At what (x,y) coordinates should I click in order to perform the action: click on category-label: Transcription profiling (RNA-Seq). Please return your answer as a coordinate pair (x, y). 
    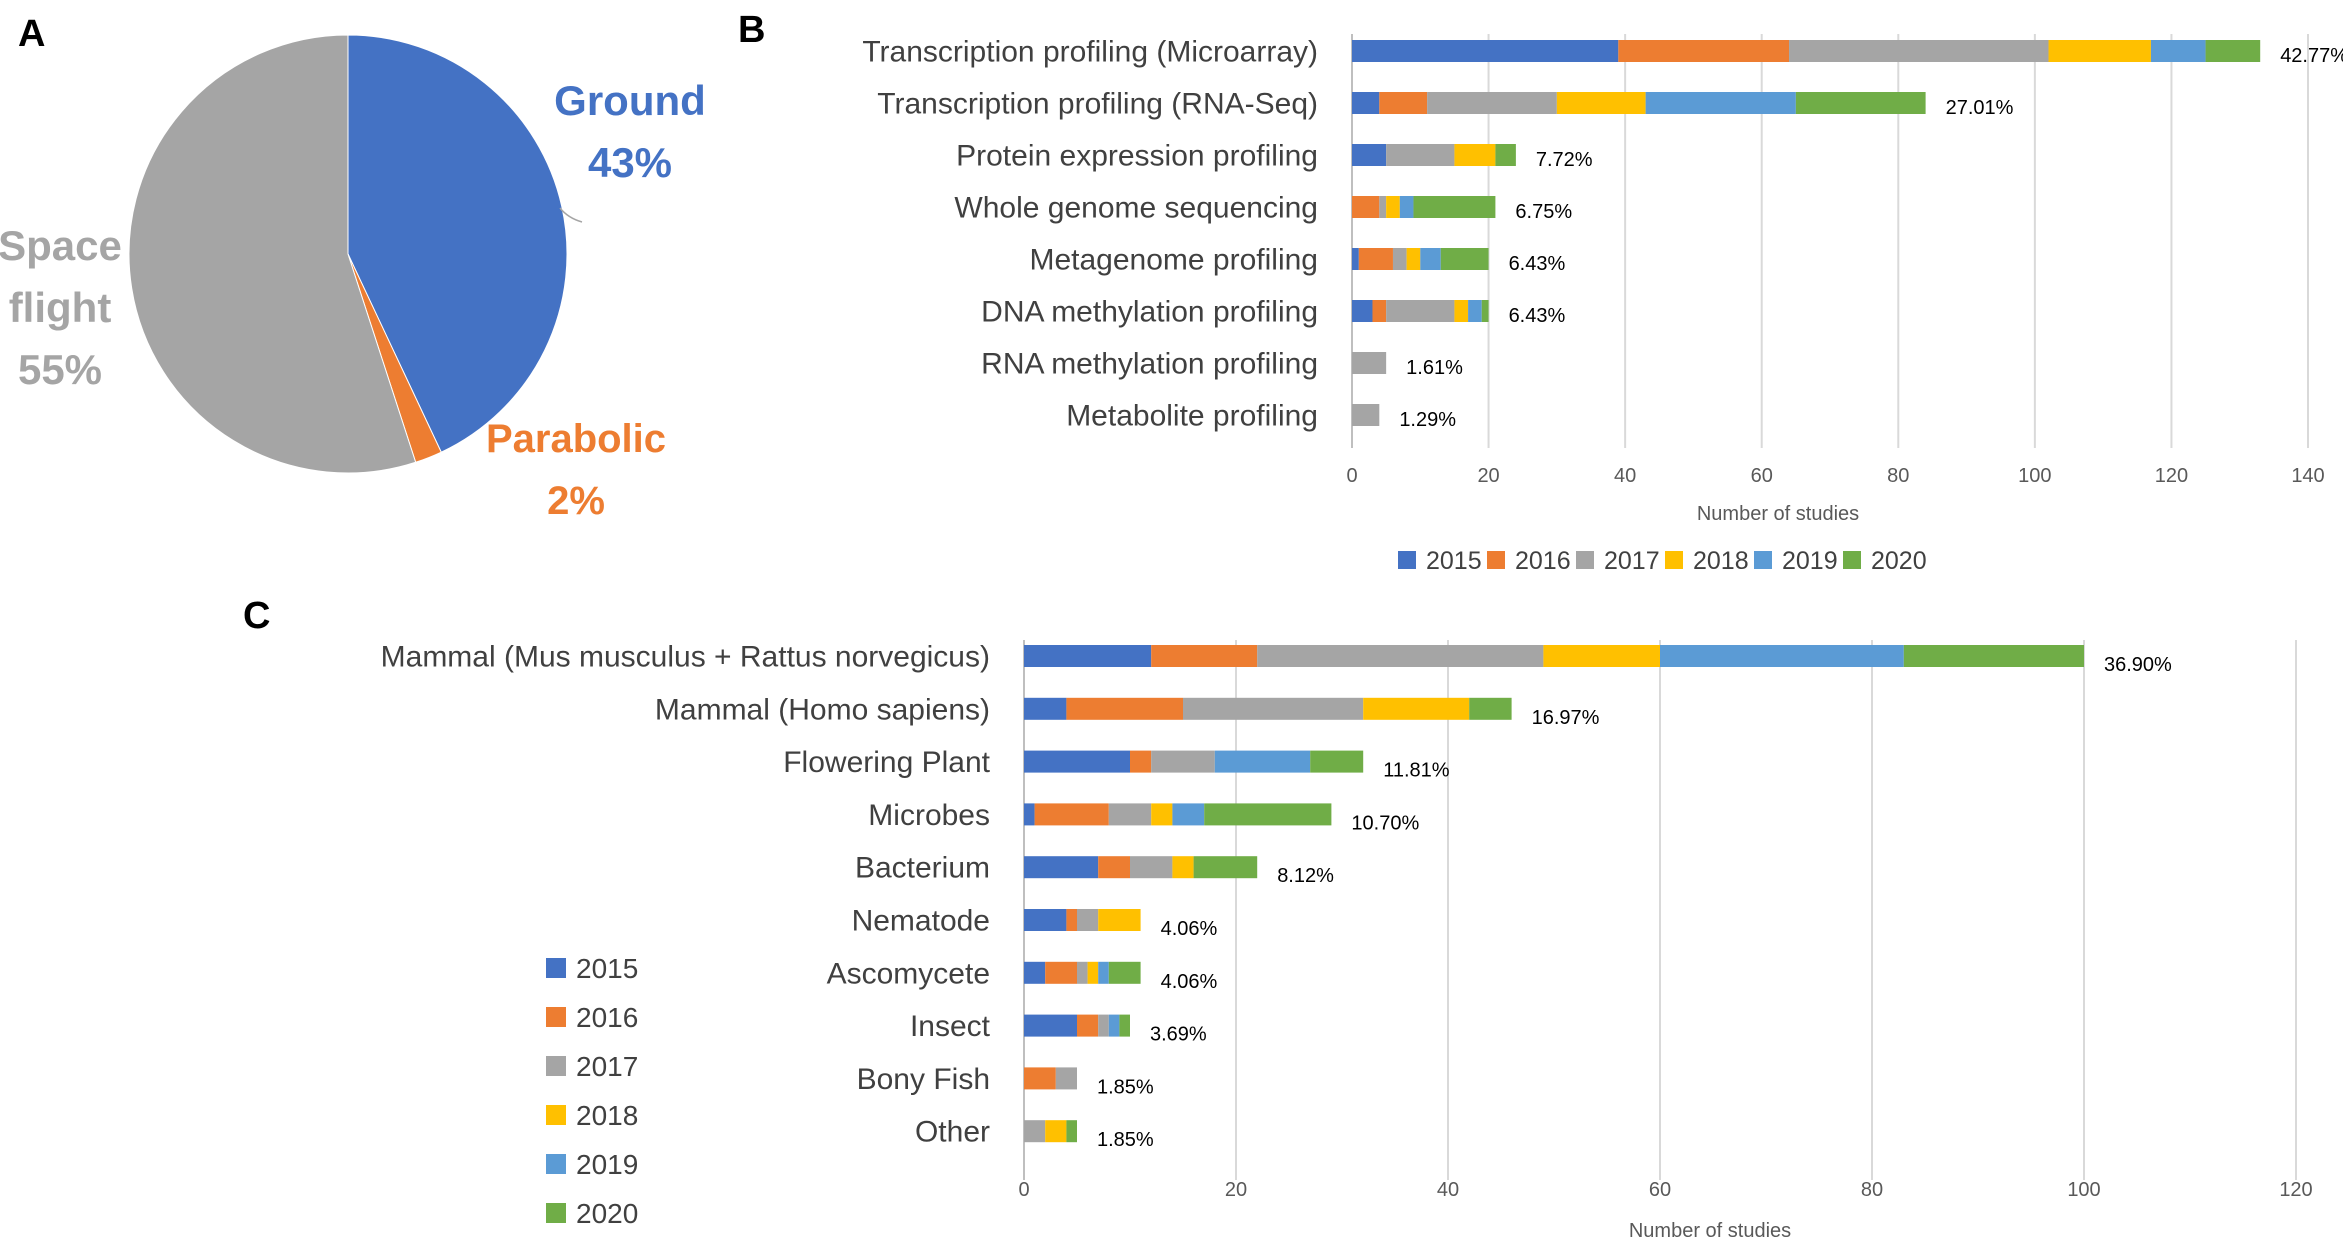
    Looking at the image, I should click on (1097, 104).